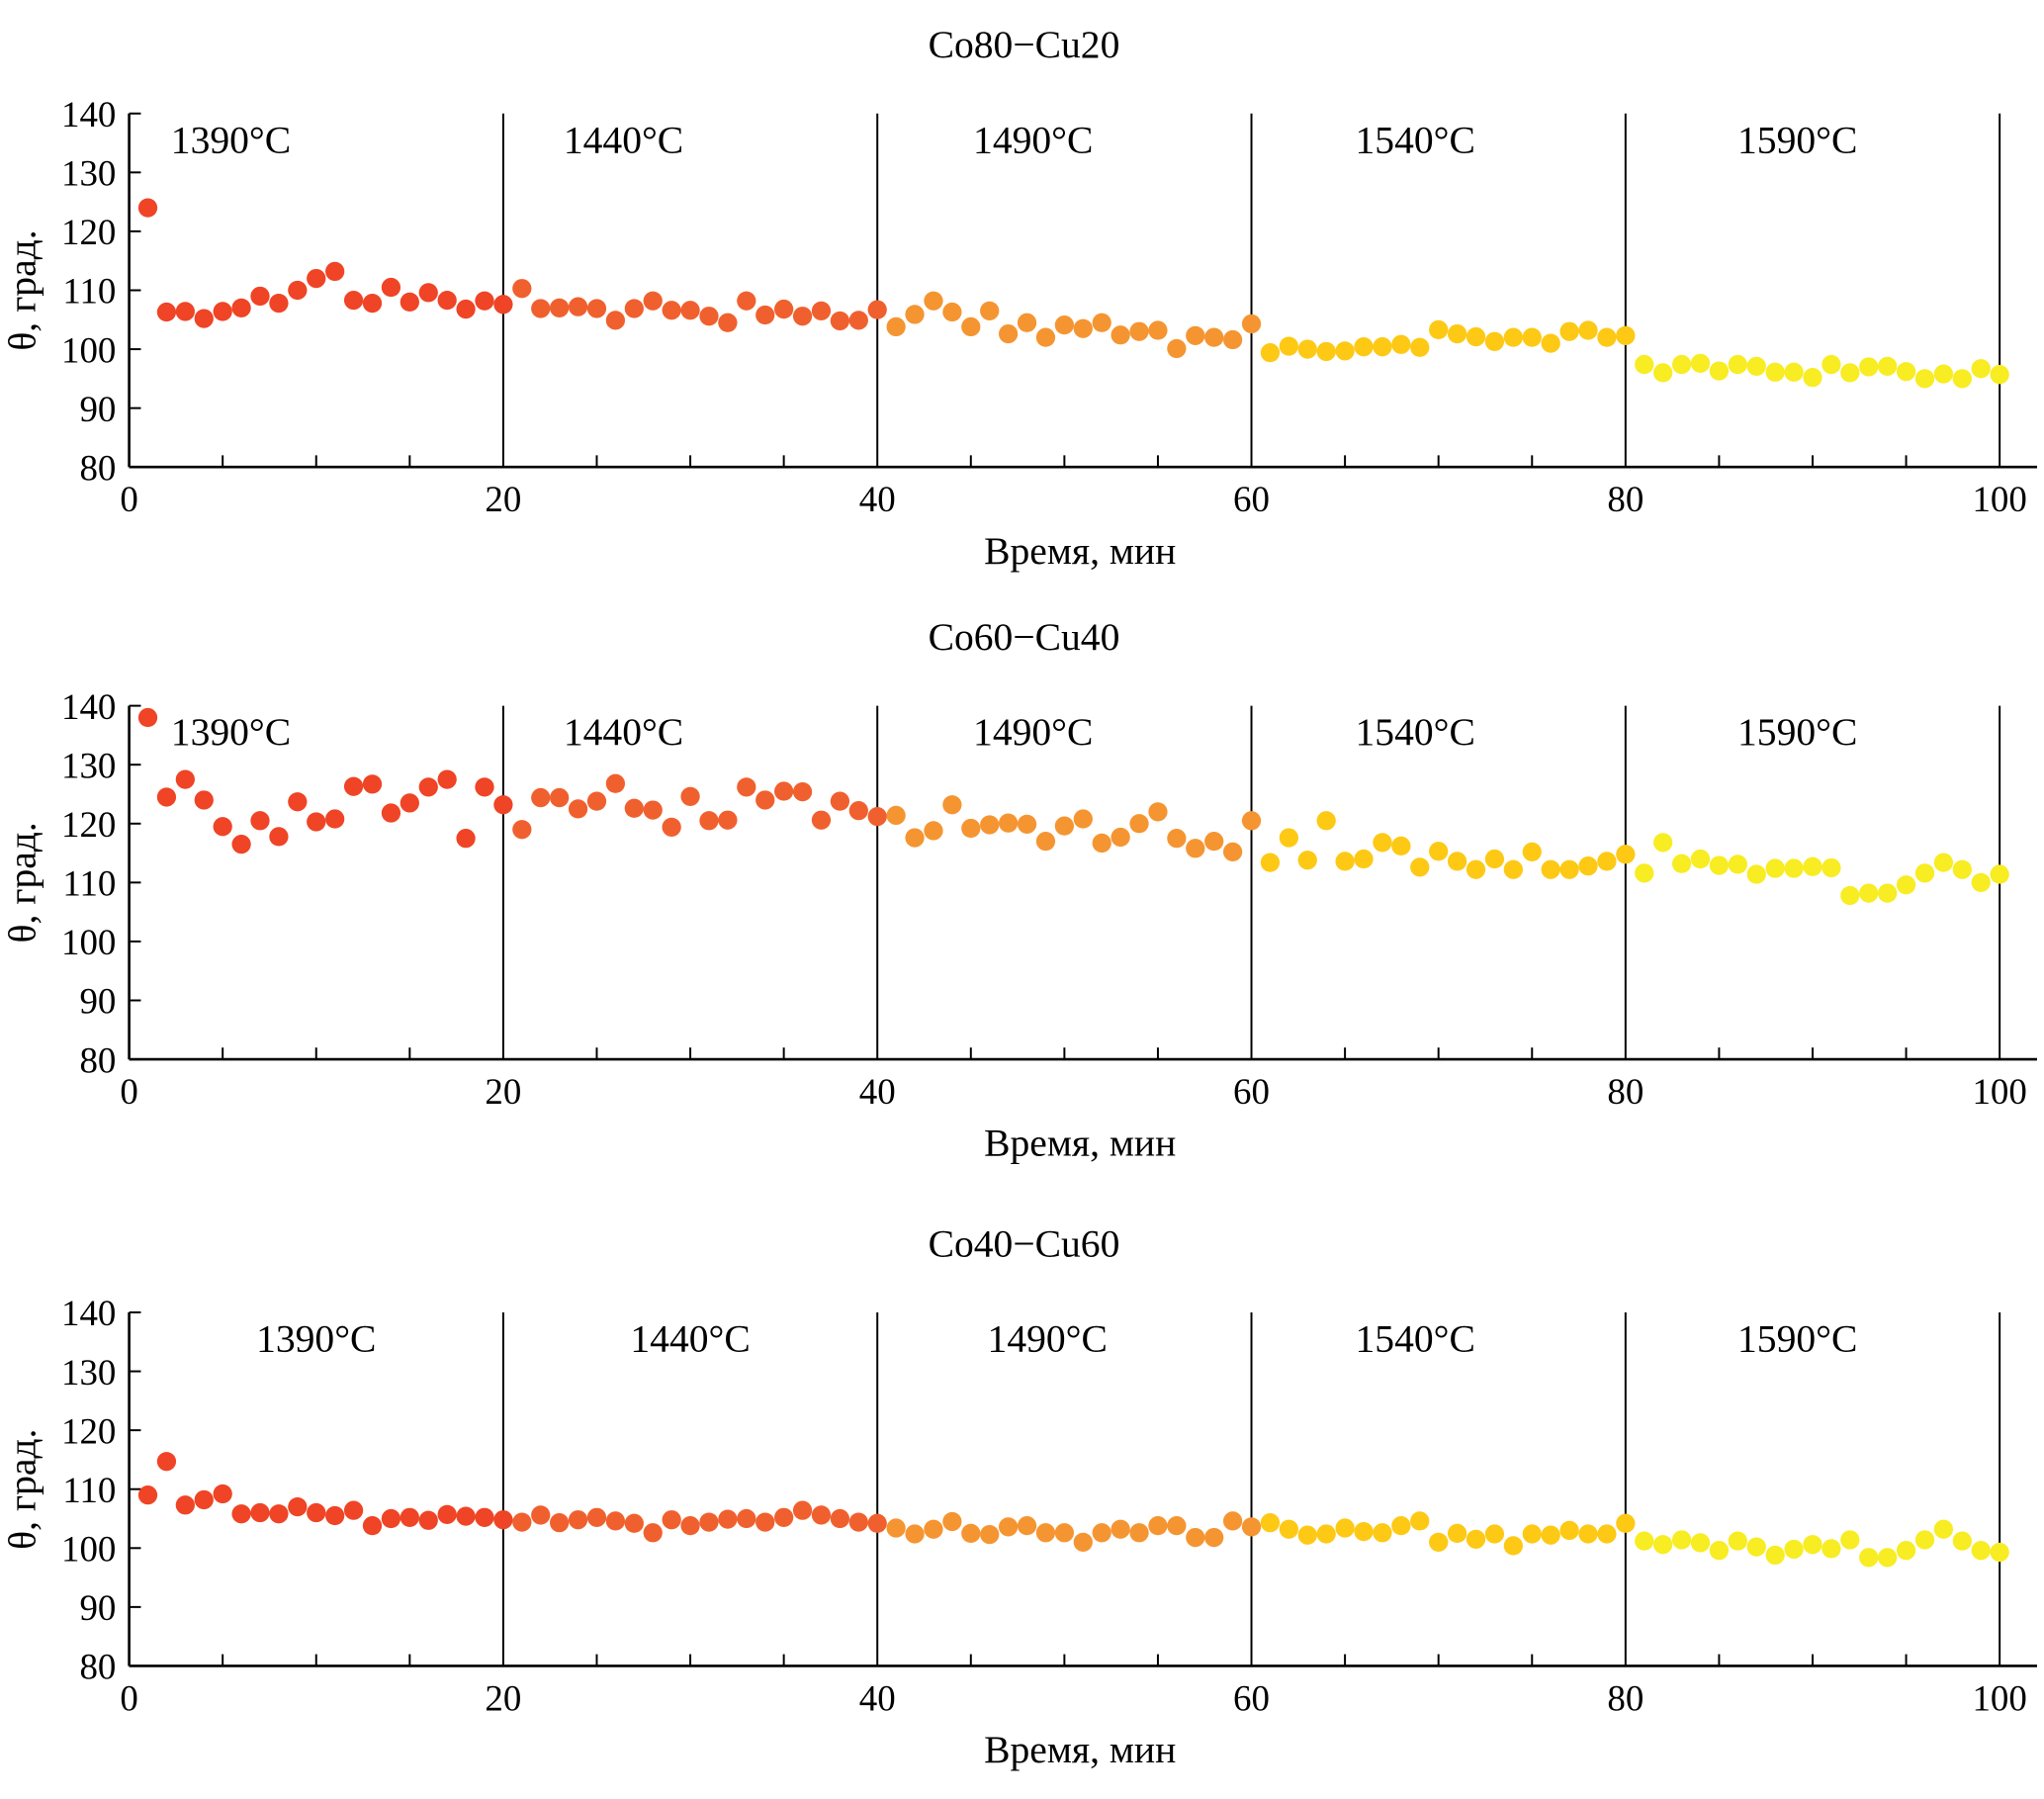 The image size is (2044, 1799). Describe the element at coordinates (89, 883) in the screenshot. I see `y-tick-label: 110` at that location.